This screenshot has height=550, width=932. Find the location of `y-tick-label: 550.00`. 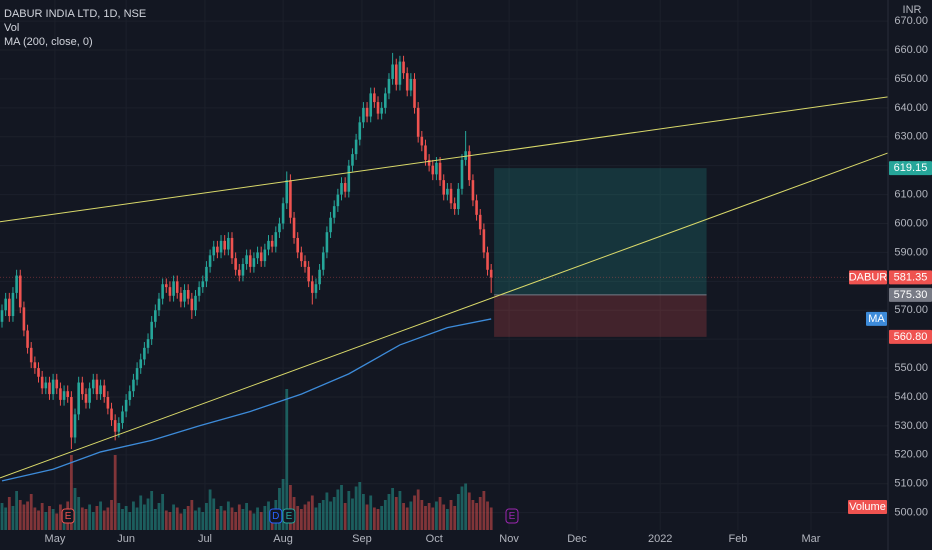

y-tick-label: 550.00 is located at coordinates (911, 368).